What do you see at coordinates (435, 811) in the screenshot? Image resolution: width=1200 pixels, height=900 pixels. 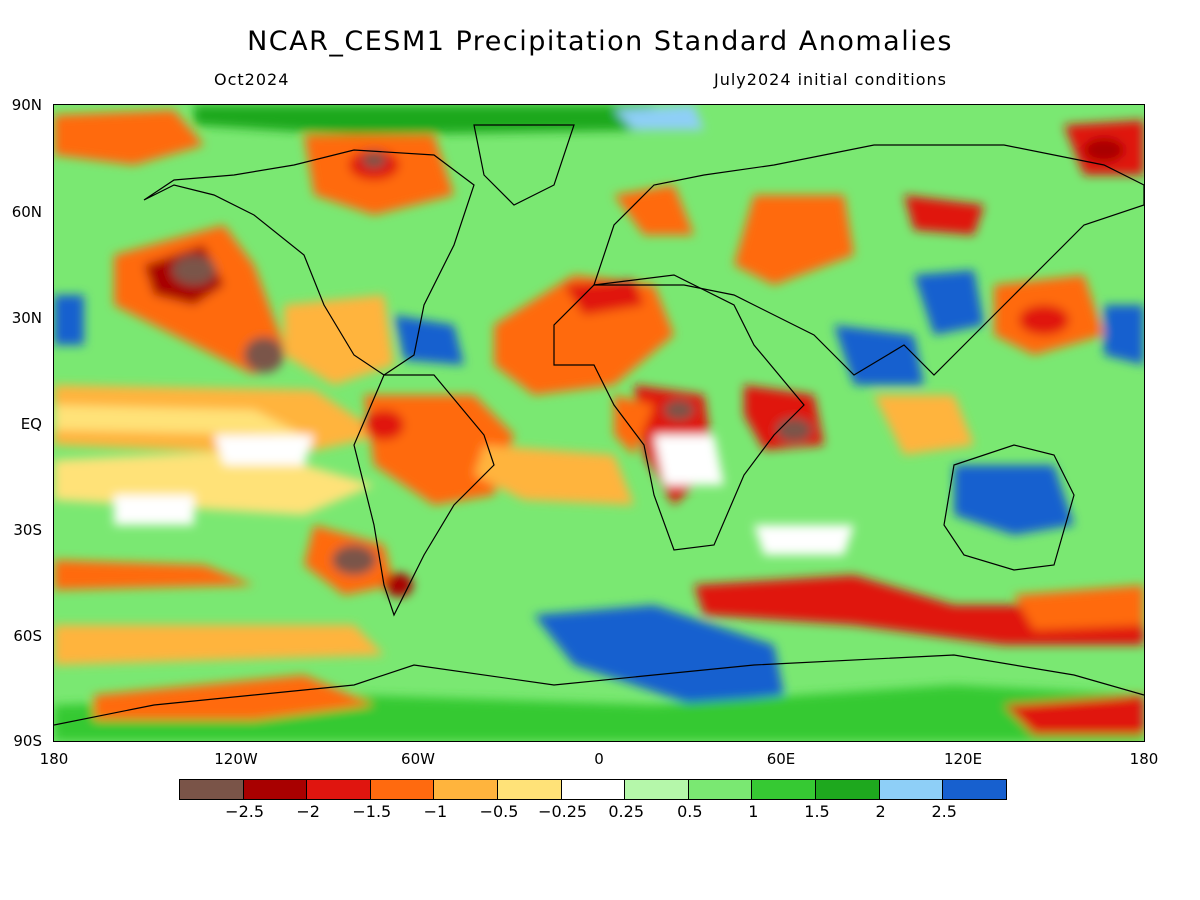 I see `colorbar-tick-label: −1` at bounding box center [435, 811].